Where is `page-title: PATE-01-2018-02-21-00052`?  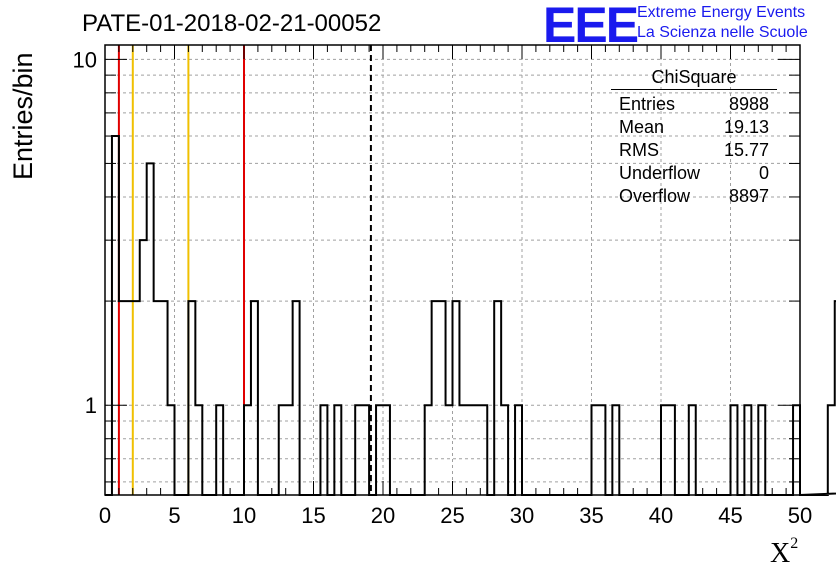
page-title: PATE-01-2018-02-21-00052 is located at coordinates (232, 23).